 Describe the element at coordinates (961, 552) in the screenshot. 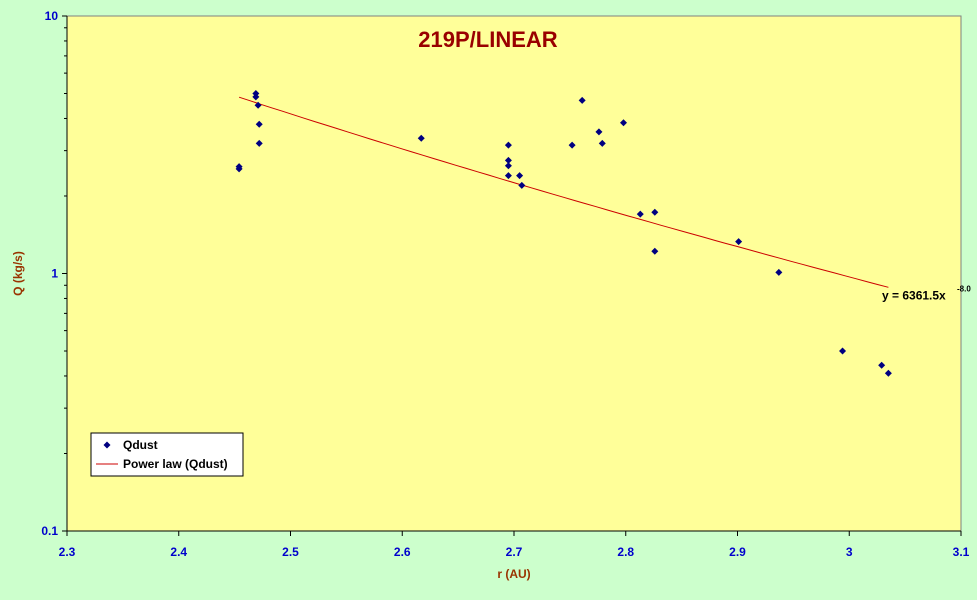

I see `x-tick-label: 3.1` at that location.